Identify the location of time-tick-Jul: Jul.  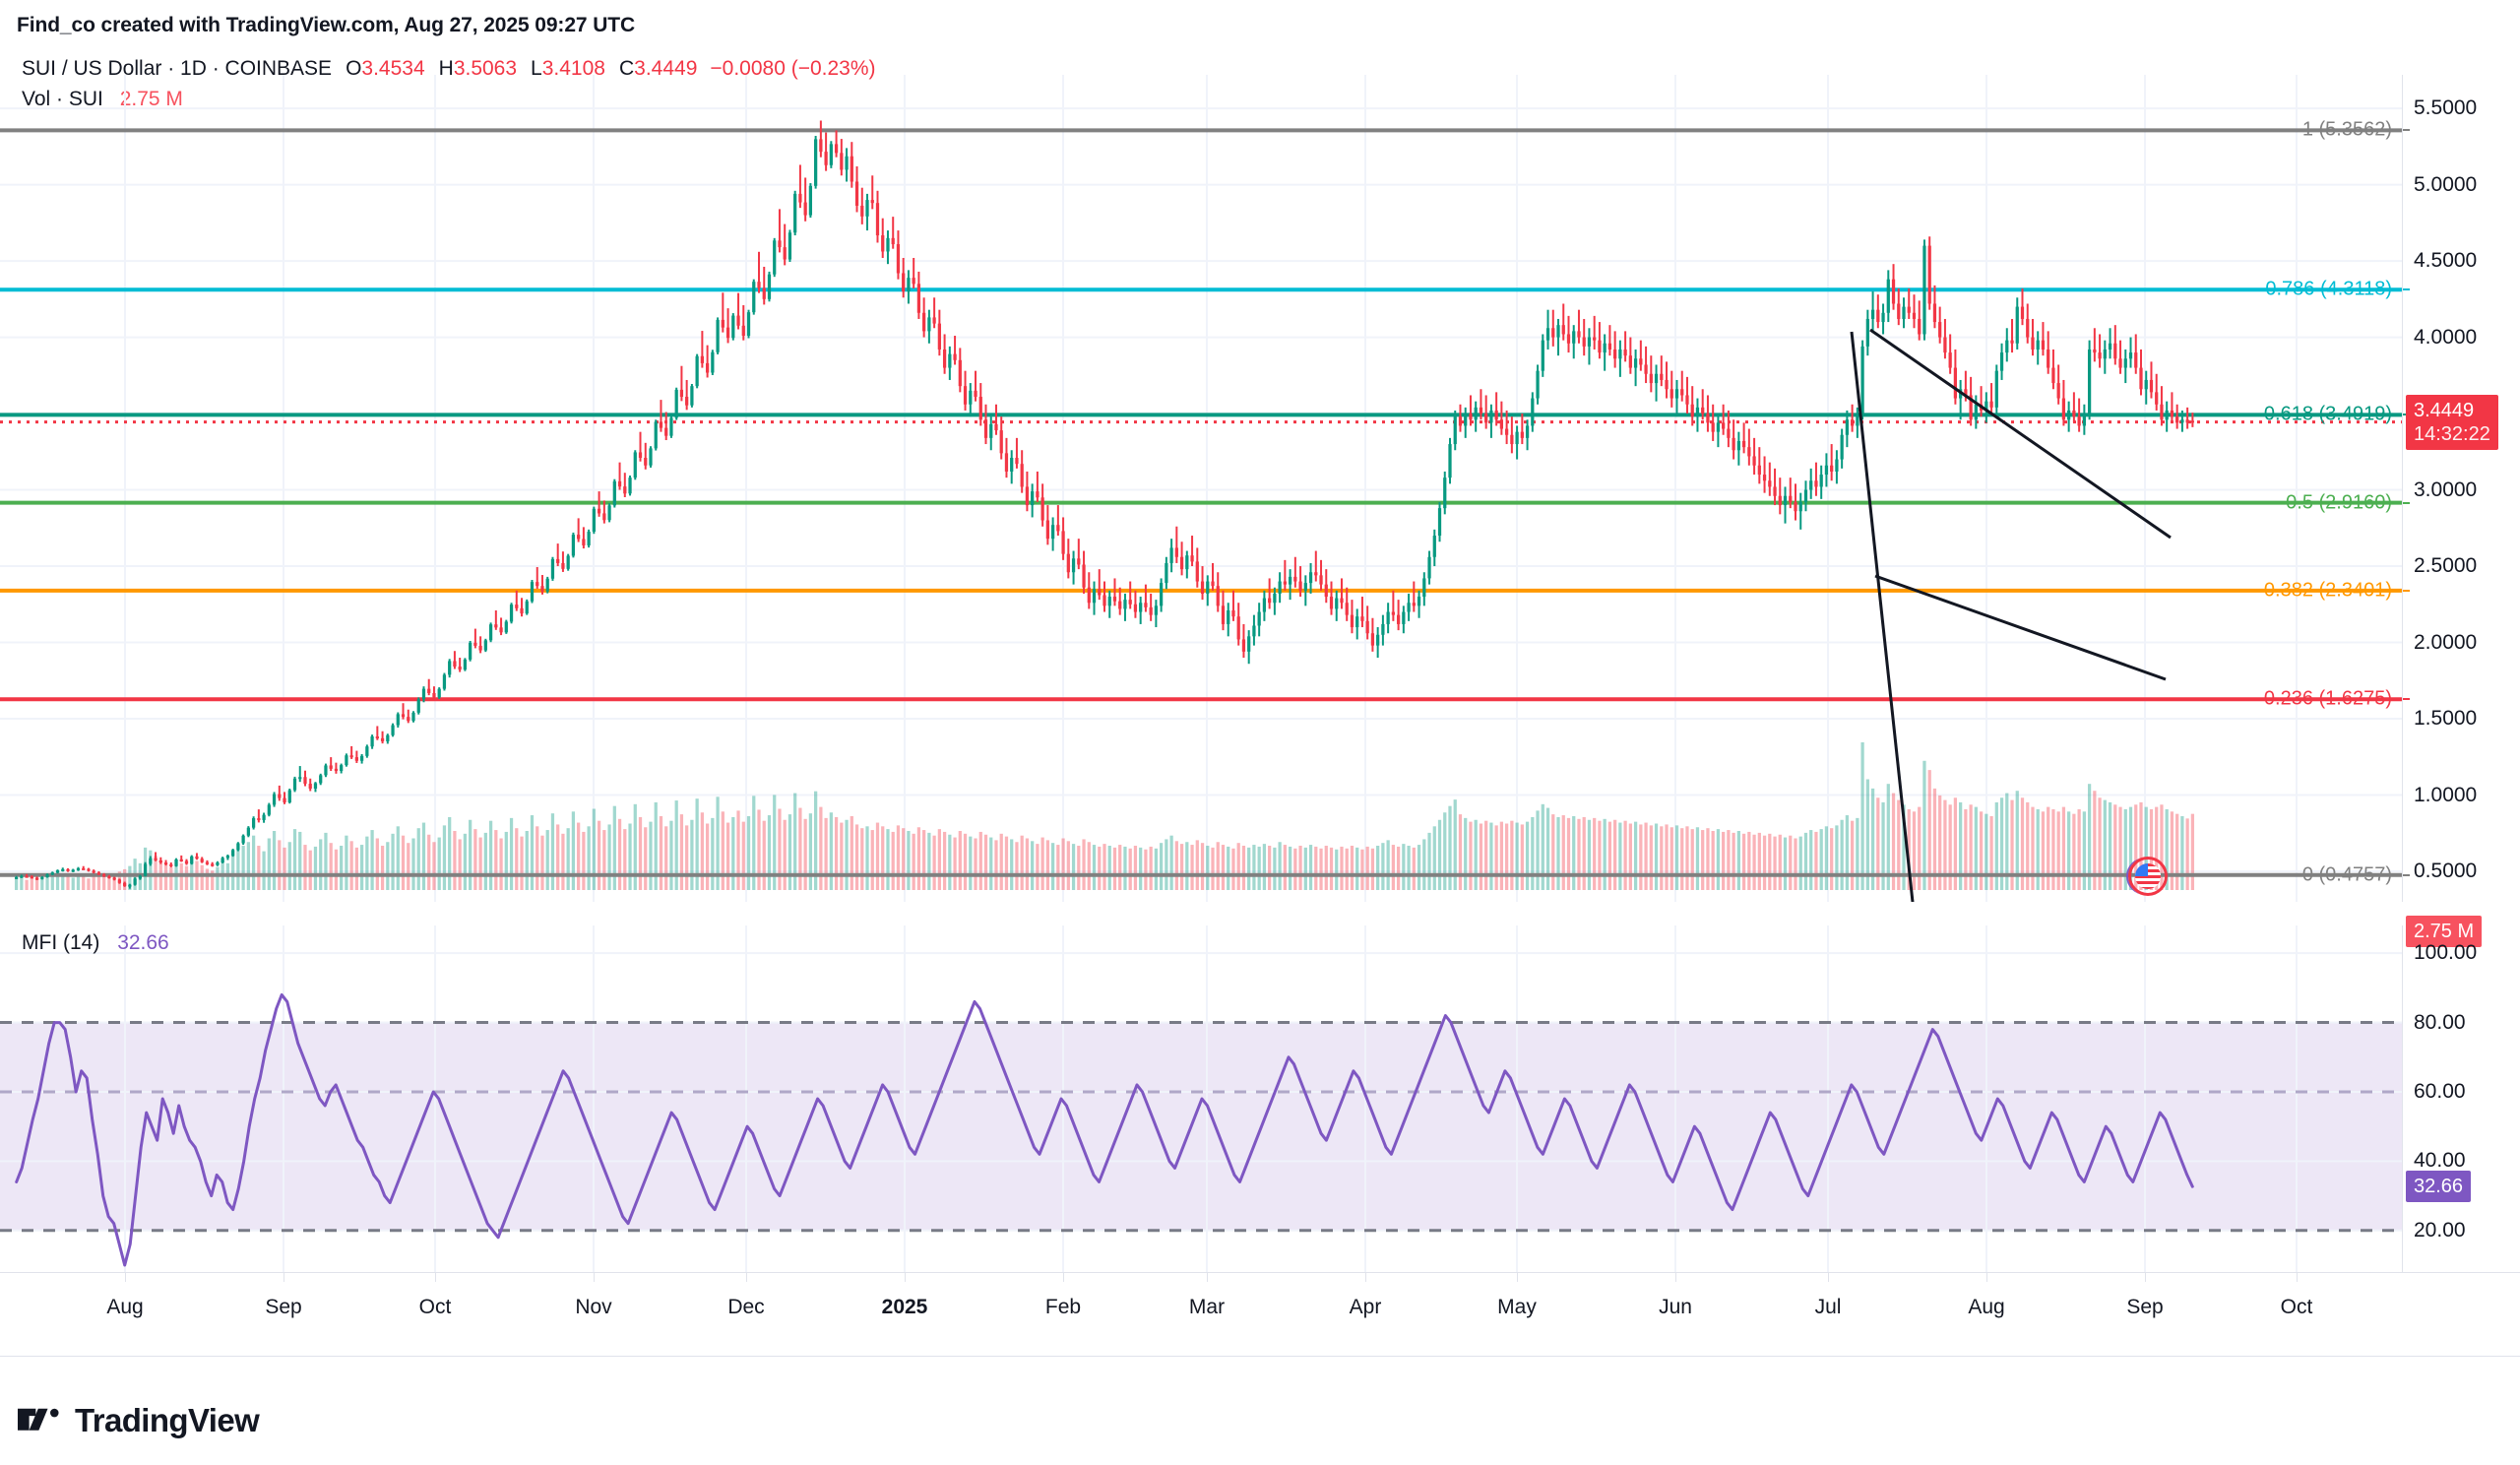
(1828, 1307).